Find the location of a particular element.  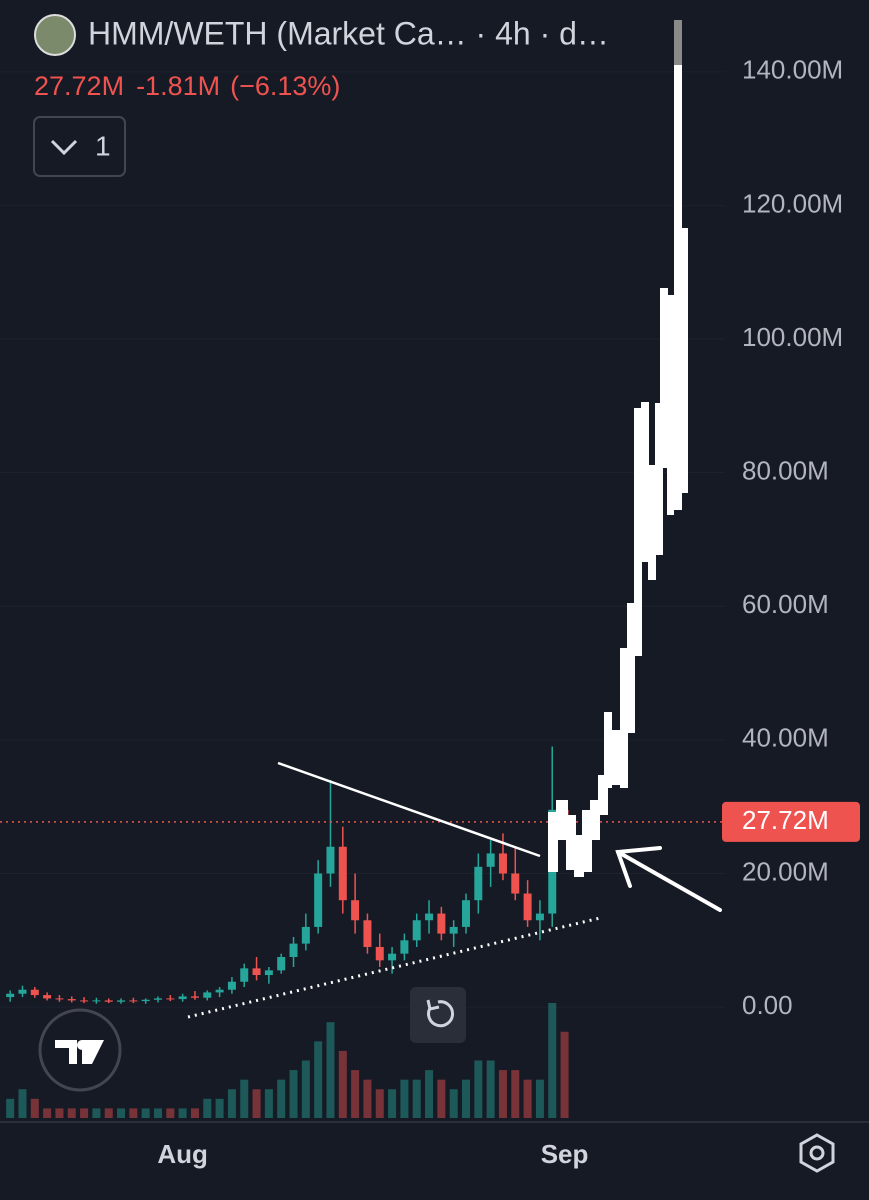

x-tick-label: Sep is located at coordinates (565, 1154).